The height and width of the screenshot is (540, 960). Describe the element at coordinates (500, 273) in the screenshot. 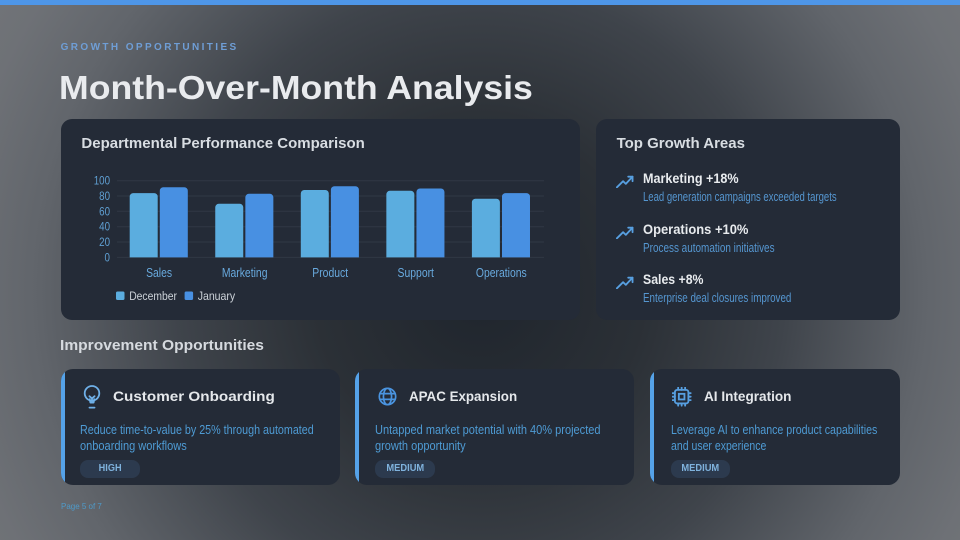

I see `svg-text: Operations` at that location.